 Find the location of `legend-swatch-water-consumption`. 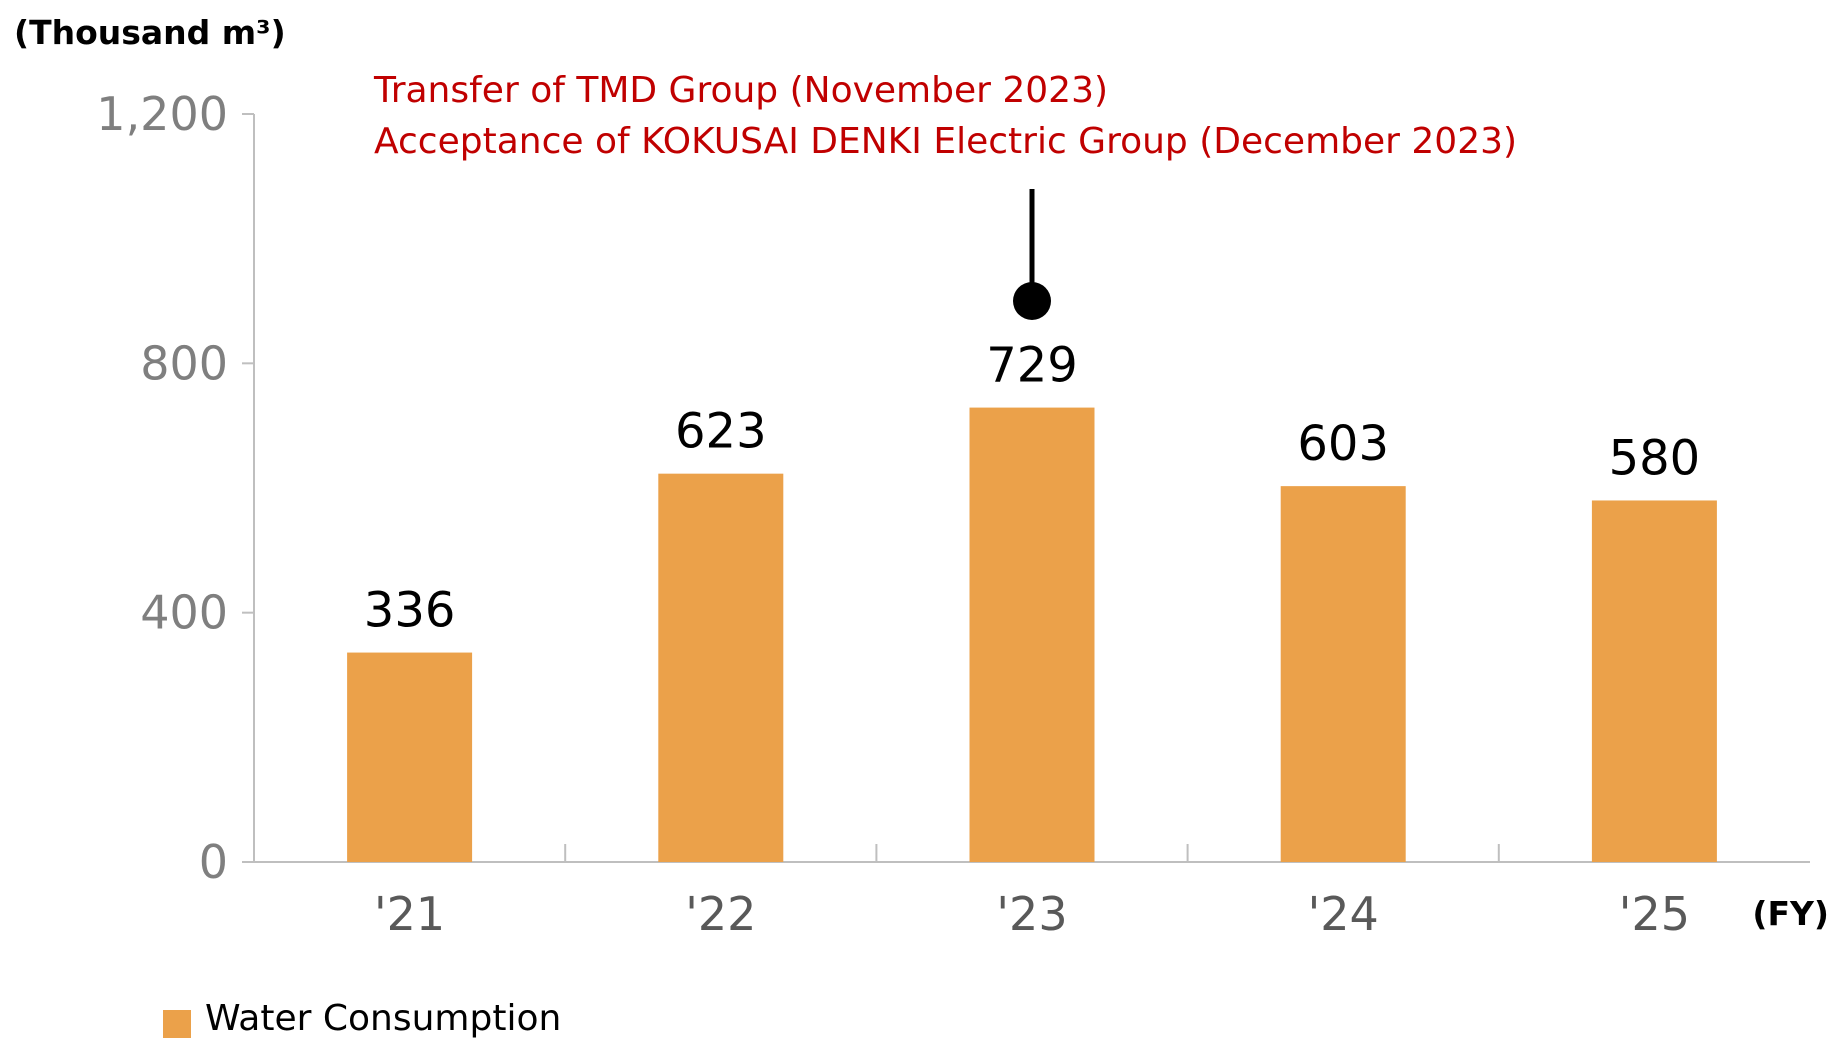

legend-swatch-water-consumption is located at coordinates (177, 1024).